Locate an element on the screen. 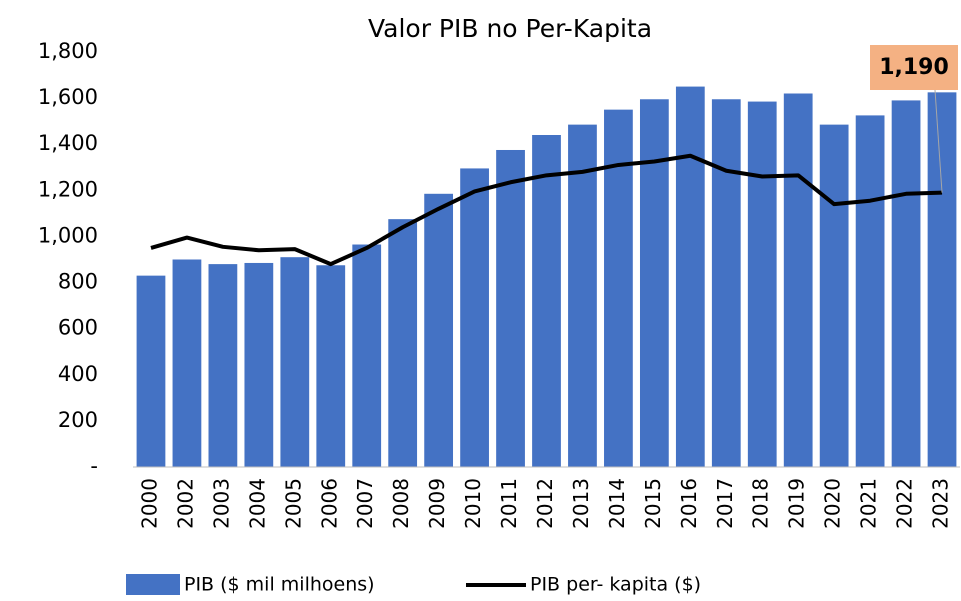  x-tick-label: 2021 is located at coordinates (869, 503).